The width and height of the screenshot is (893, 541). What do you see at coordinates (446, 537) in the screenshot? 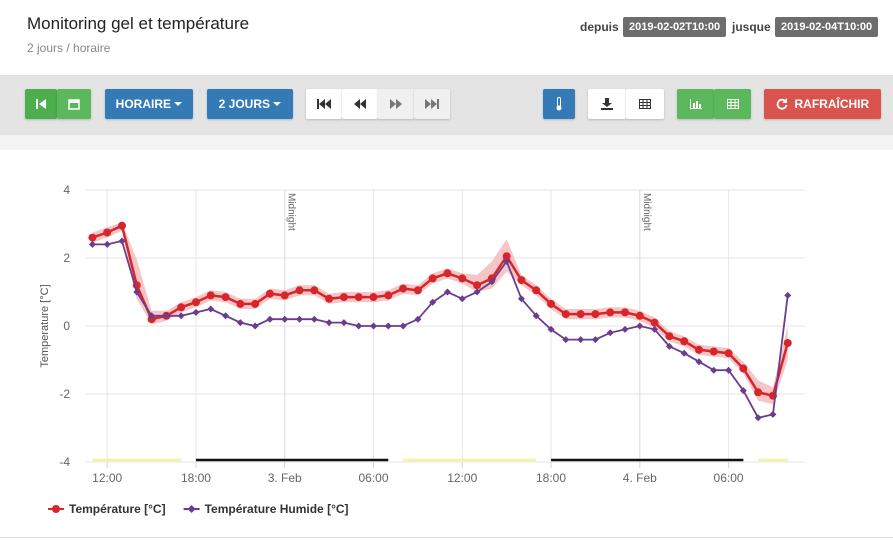
I see `separator` at bounding box center [446, 537].